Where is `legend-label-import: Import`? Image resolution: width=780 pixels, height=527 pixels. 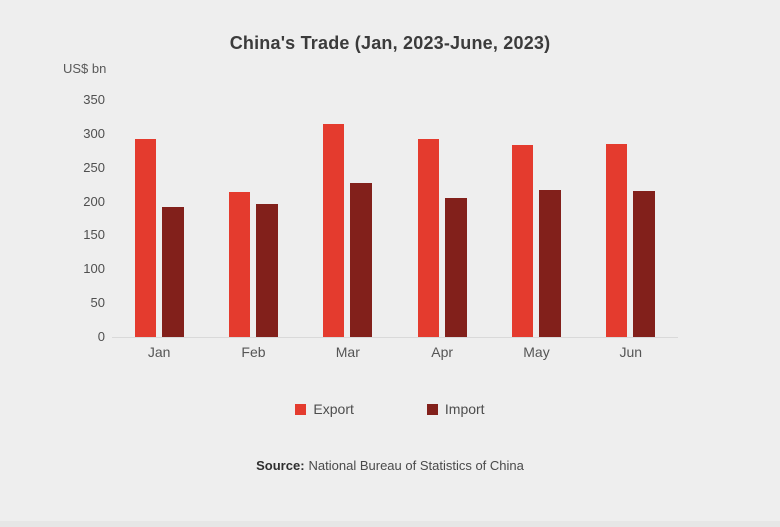 legend-label-import: Import is located at coordinates (464, 409).